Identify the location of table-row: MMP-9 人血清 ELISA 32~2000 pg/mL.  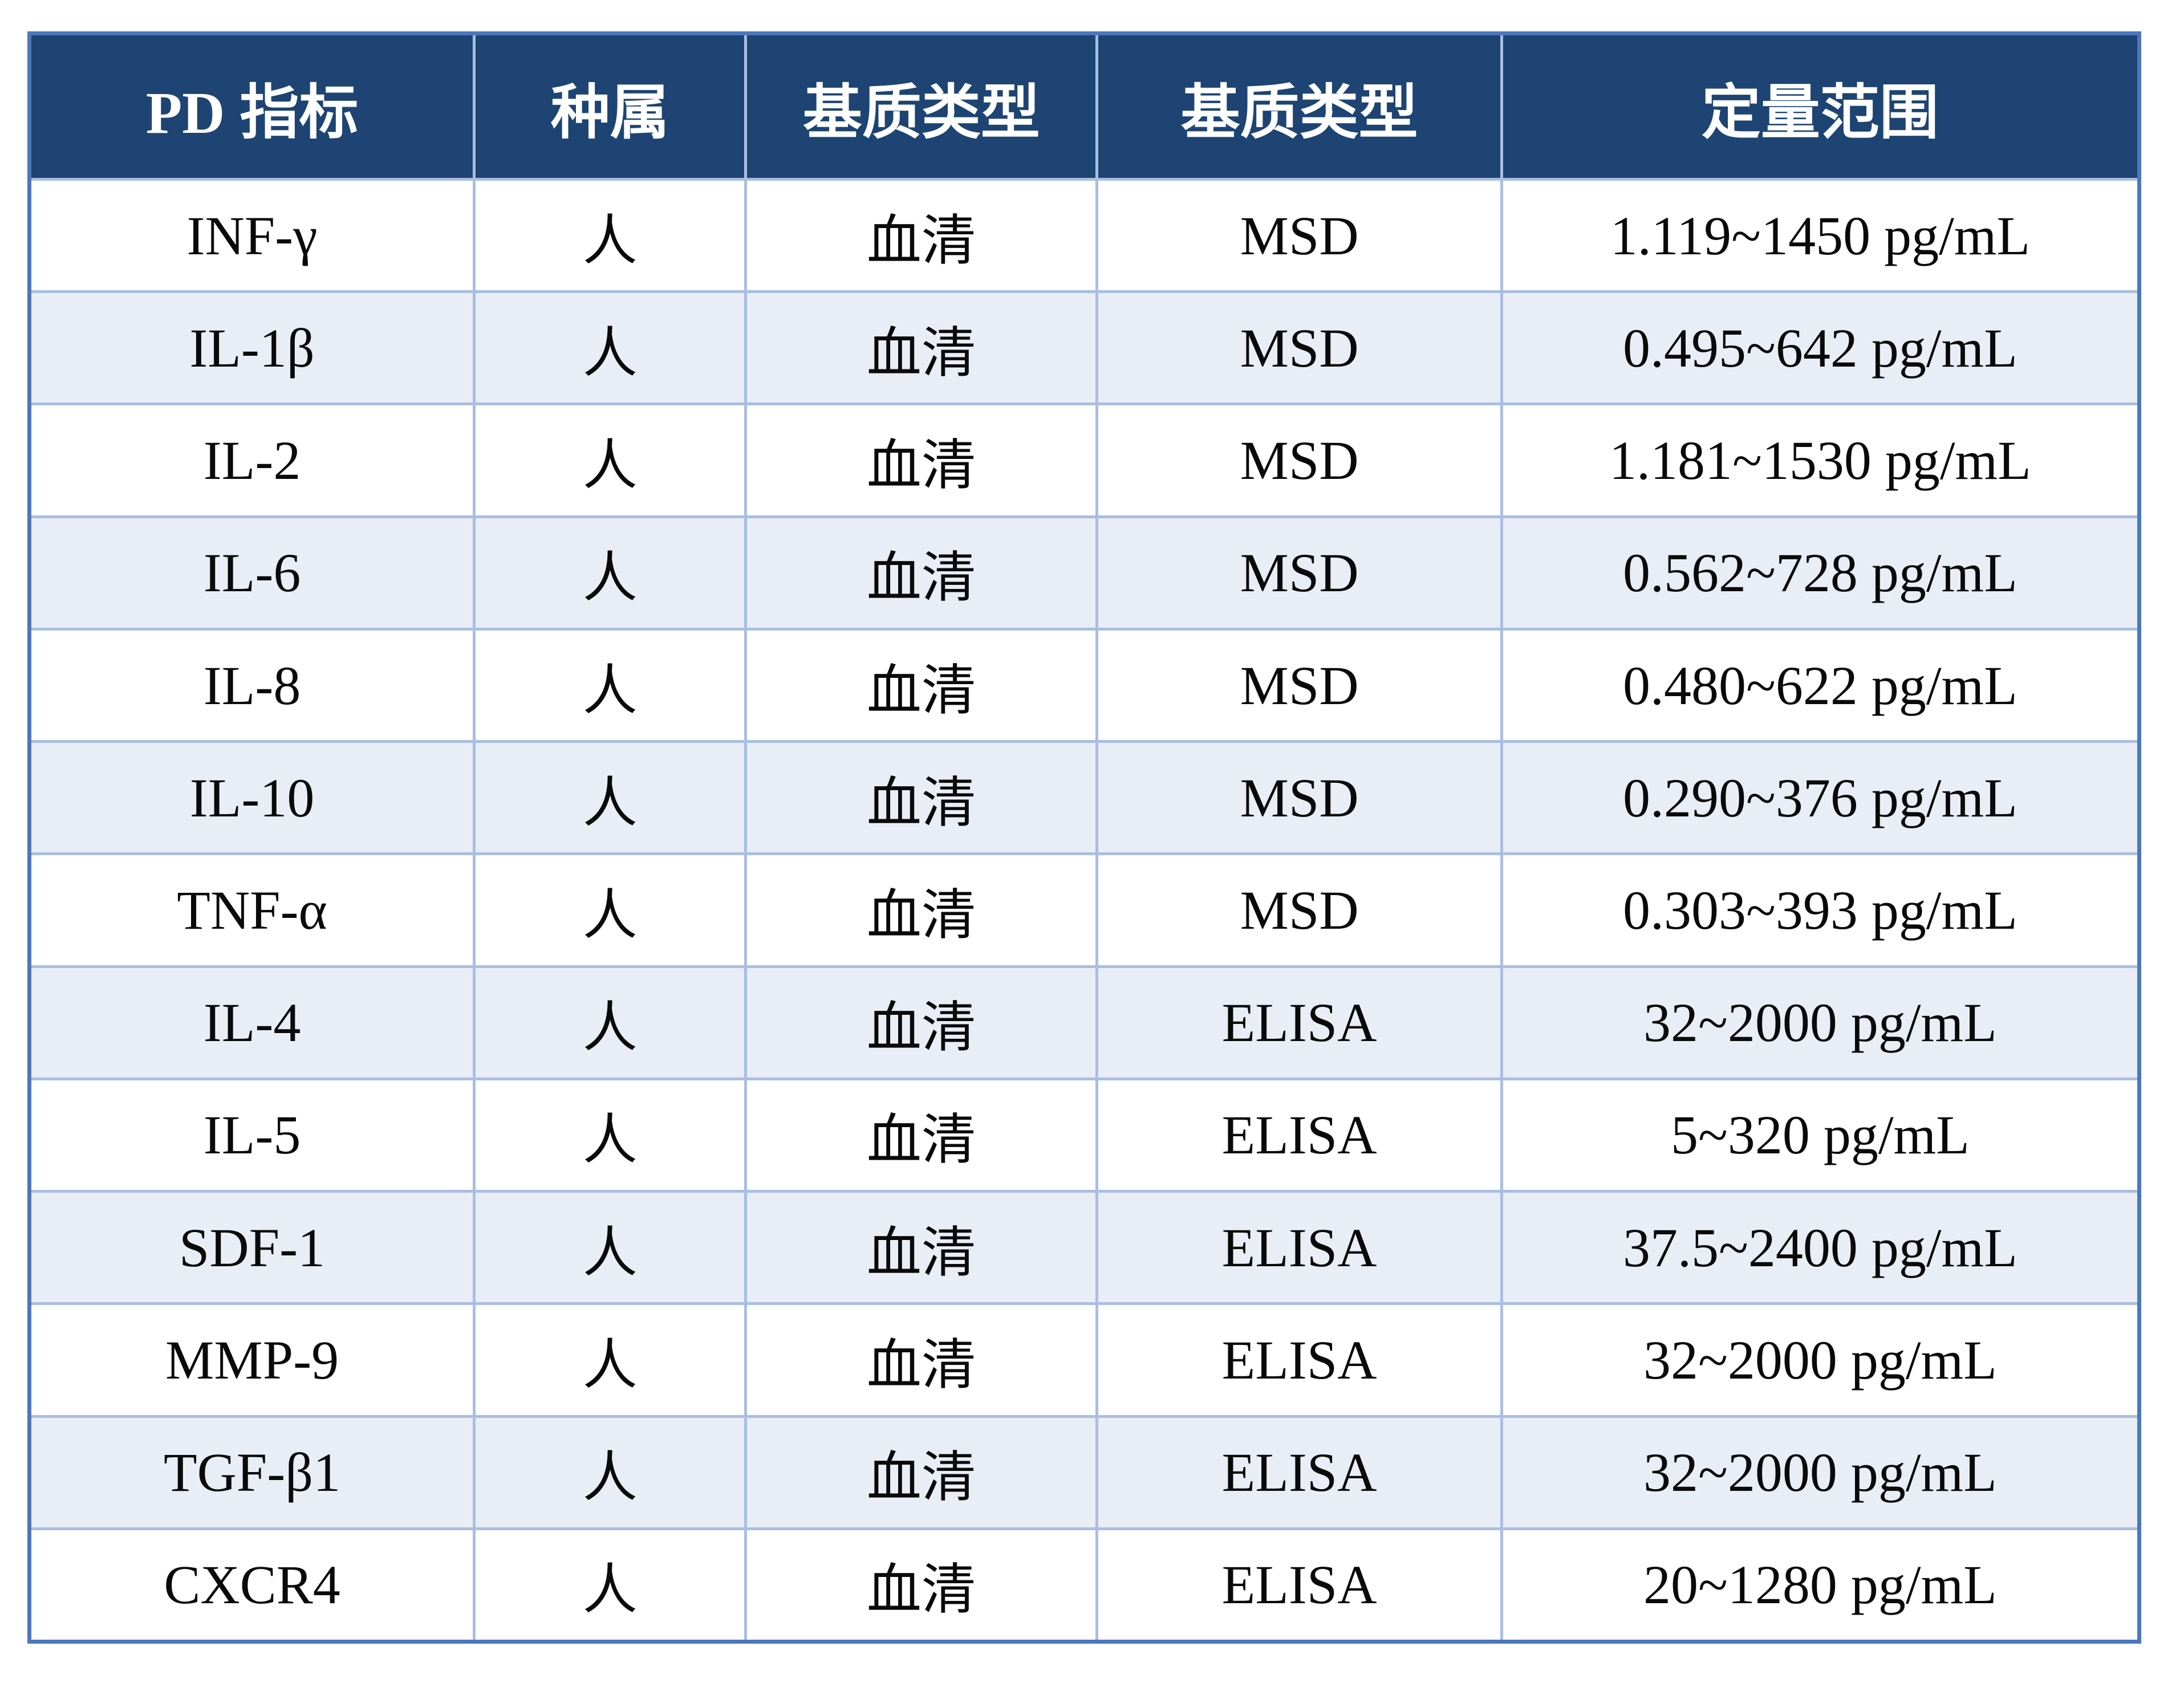
(1084, 1358).